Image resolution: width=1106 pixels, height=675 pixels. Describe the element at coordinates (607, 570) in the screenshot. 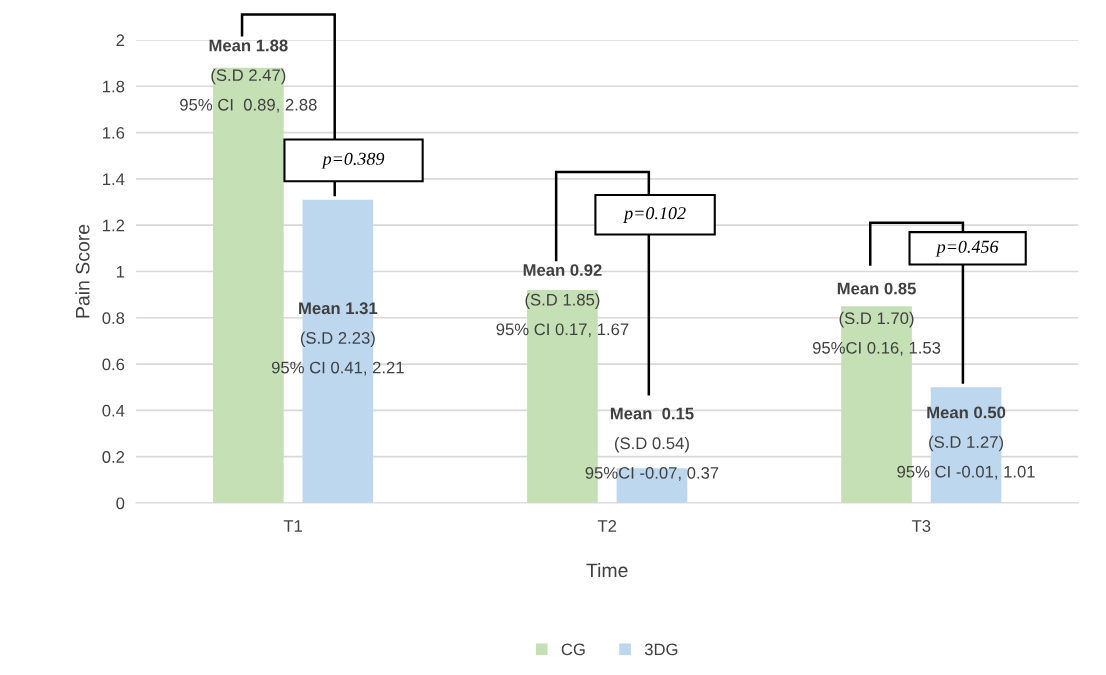

I see `x-axis-title: Time` at that location.